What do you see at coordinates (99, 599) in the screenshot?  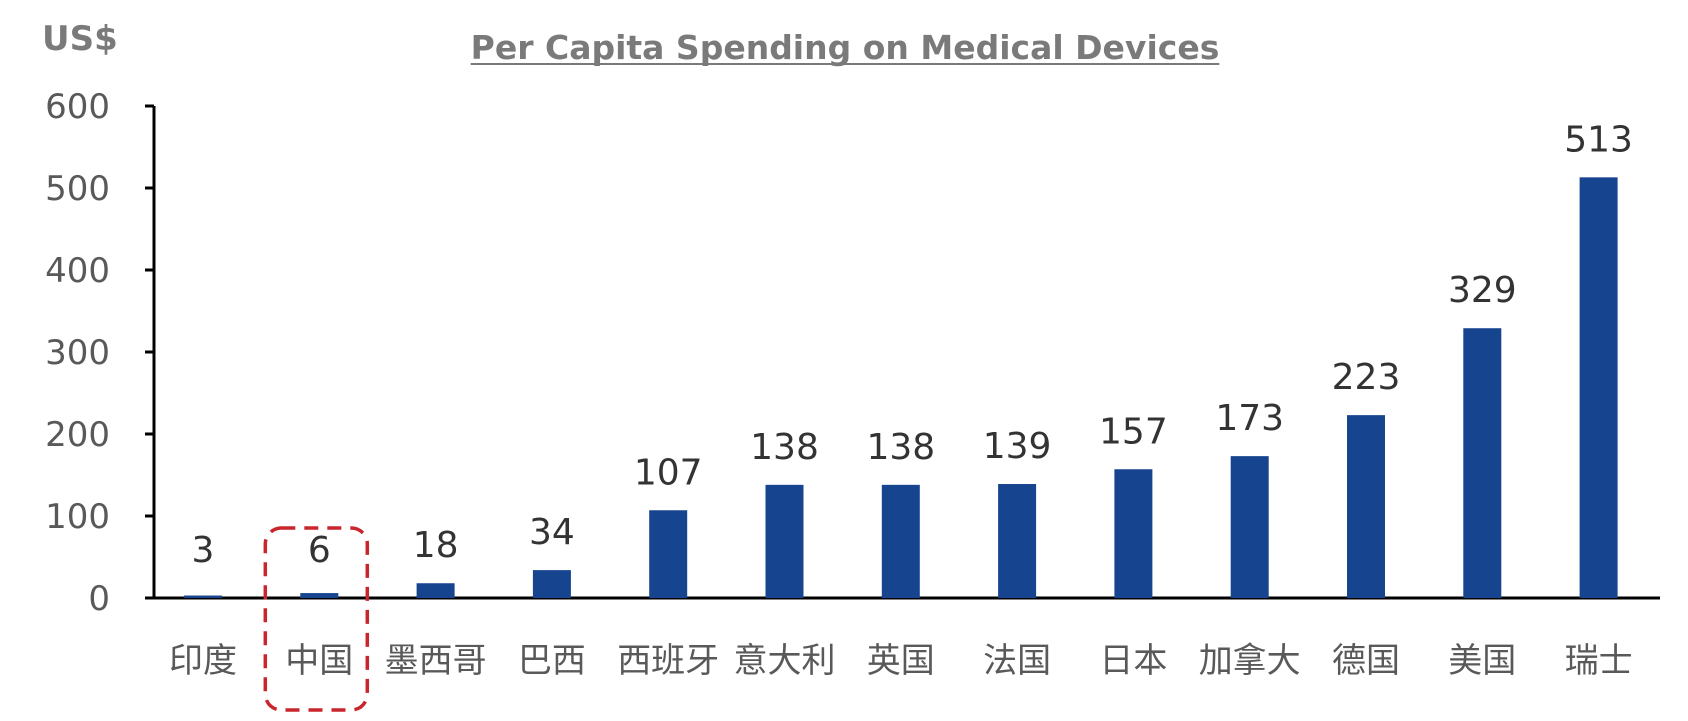 I see `y-tick-label: 0` at bounding box center [99, 599].